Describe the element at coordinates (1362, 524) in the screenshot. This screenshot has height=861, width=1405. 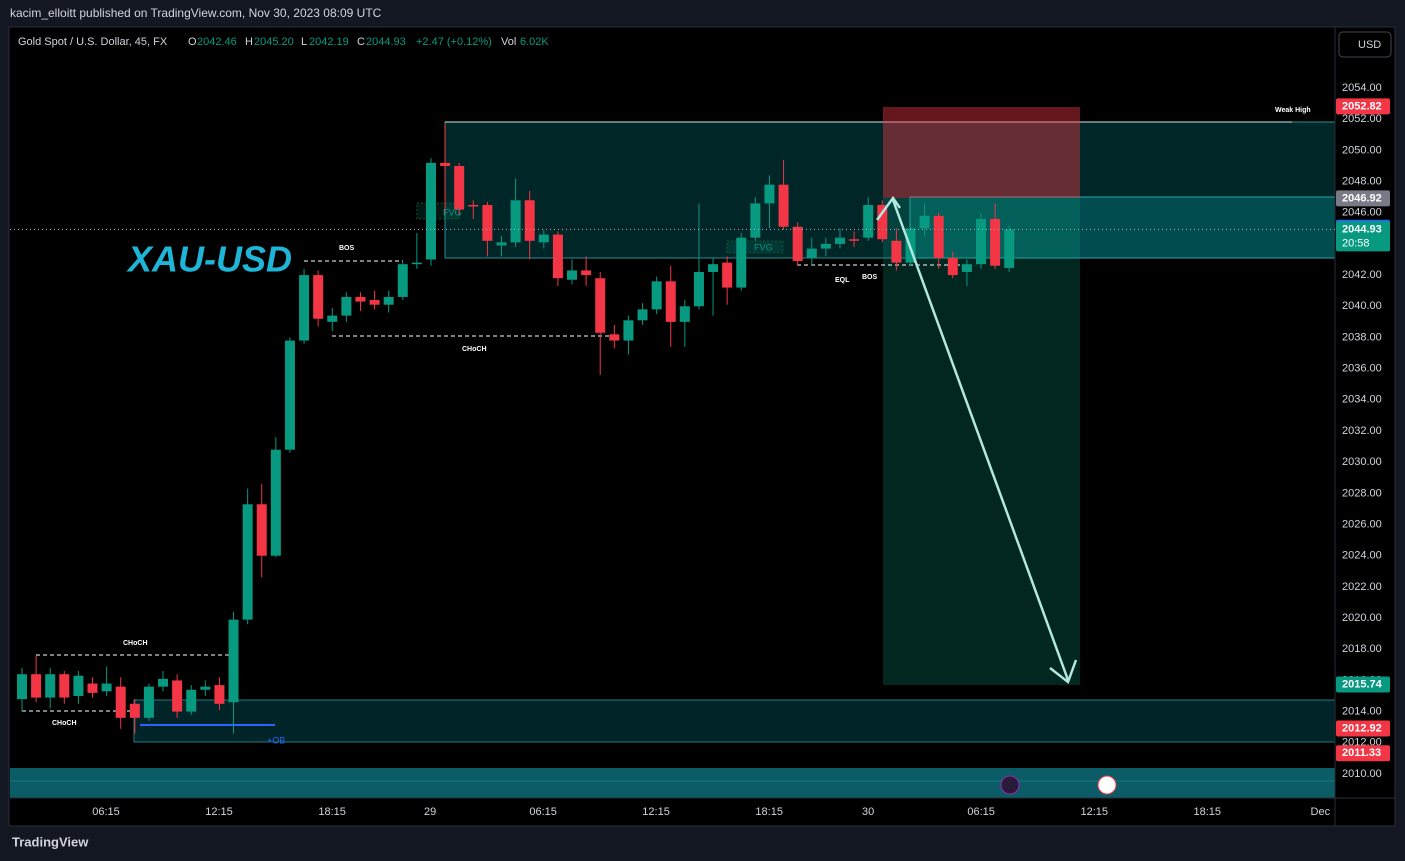
I see `y-tick-label: 2026.00` at that location.